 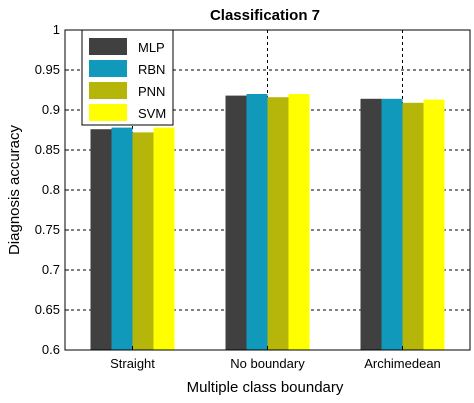 What do you see at coordinates (152, 113) in the screenshot?
I see `legend-label: SVM` at bounding box center [152, 113].